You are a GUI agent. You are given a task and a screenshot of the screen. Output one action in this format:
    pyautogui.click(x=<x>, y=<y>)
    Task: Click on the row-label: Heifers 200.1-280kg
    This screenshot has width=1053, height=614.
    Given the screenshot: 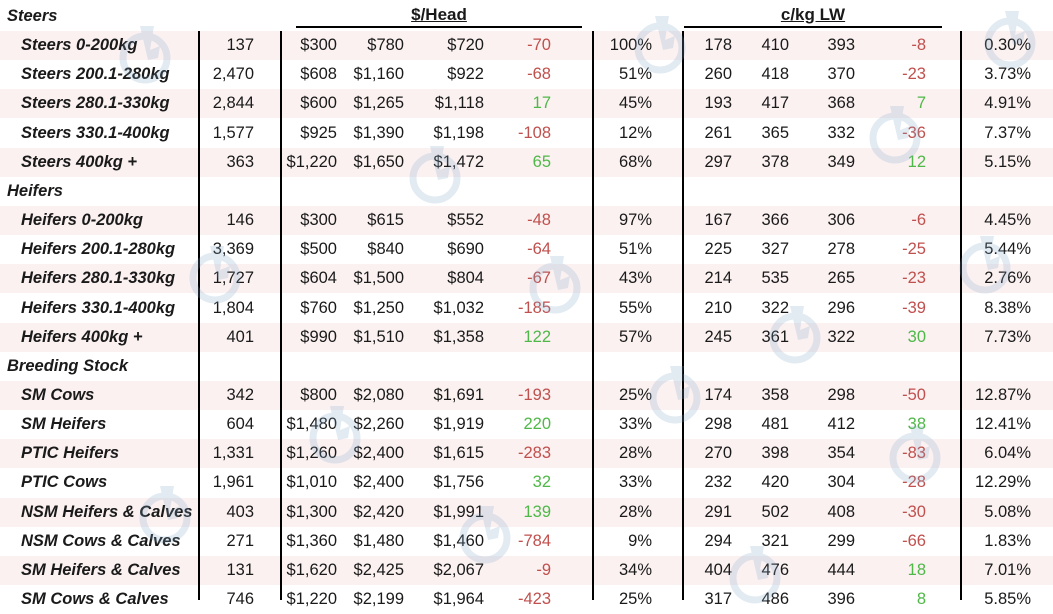 What is the action you would take?
    pyautogui.click(x=98, y=249)
    